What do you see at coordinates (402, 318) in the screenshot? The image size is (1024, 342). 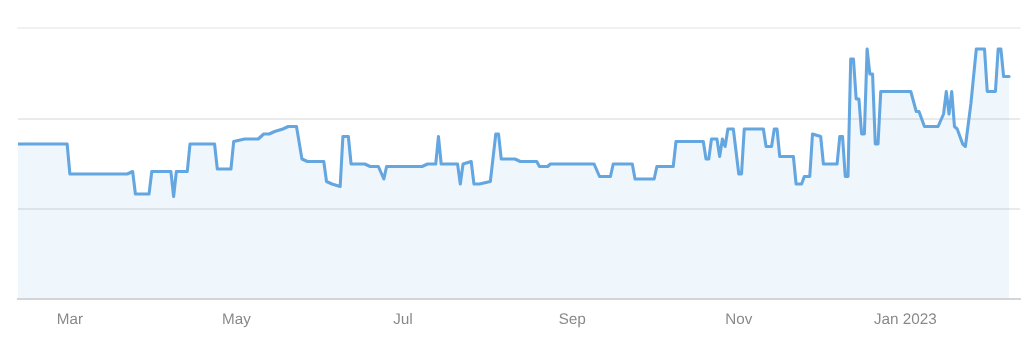 I see `x-tick-label: Jul` at bounding box center [402, 318].